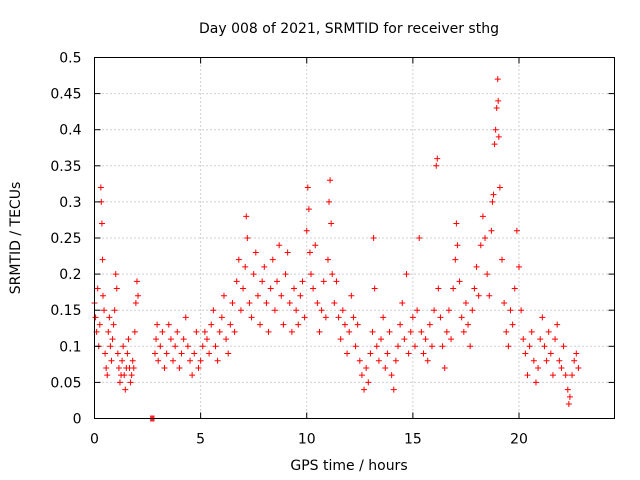 Image resolution: width=640 pixels, height=480 pixels. What do you see at coordinates (307, 440) in the screenshot?
I see `x-tick-label: 10` at bounding box center [307, 440].